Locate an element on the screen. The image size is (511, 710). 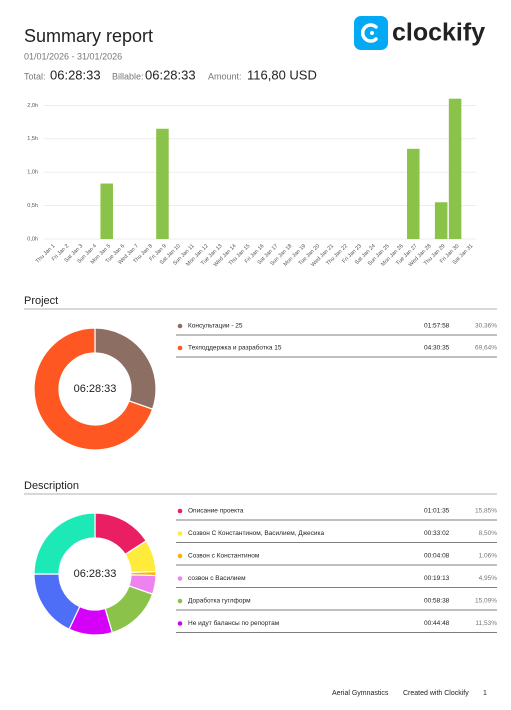
row-percent: 69,64% is located at coordinates (486, 348).